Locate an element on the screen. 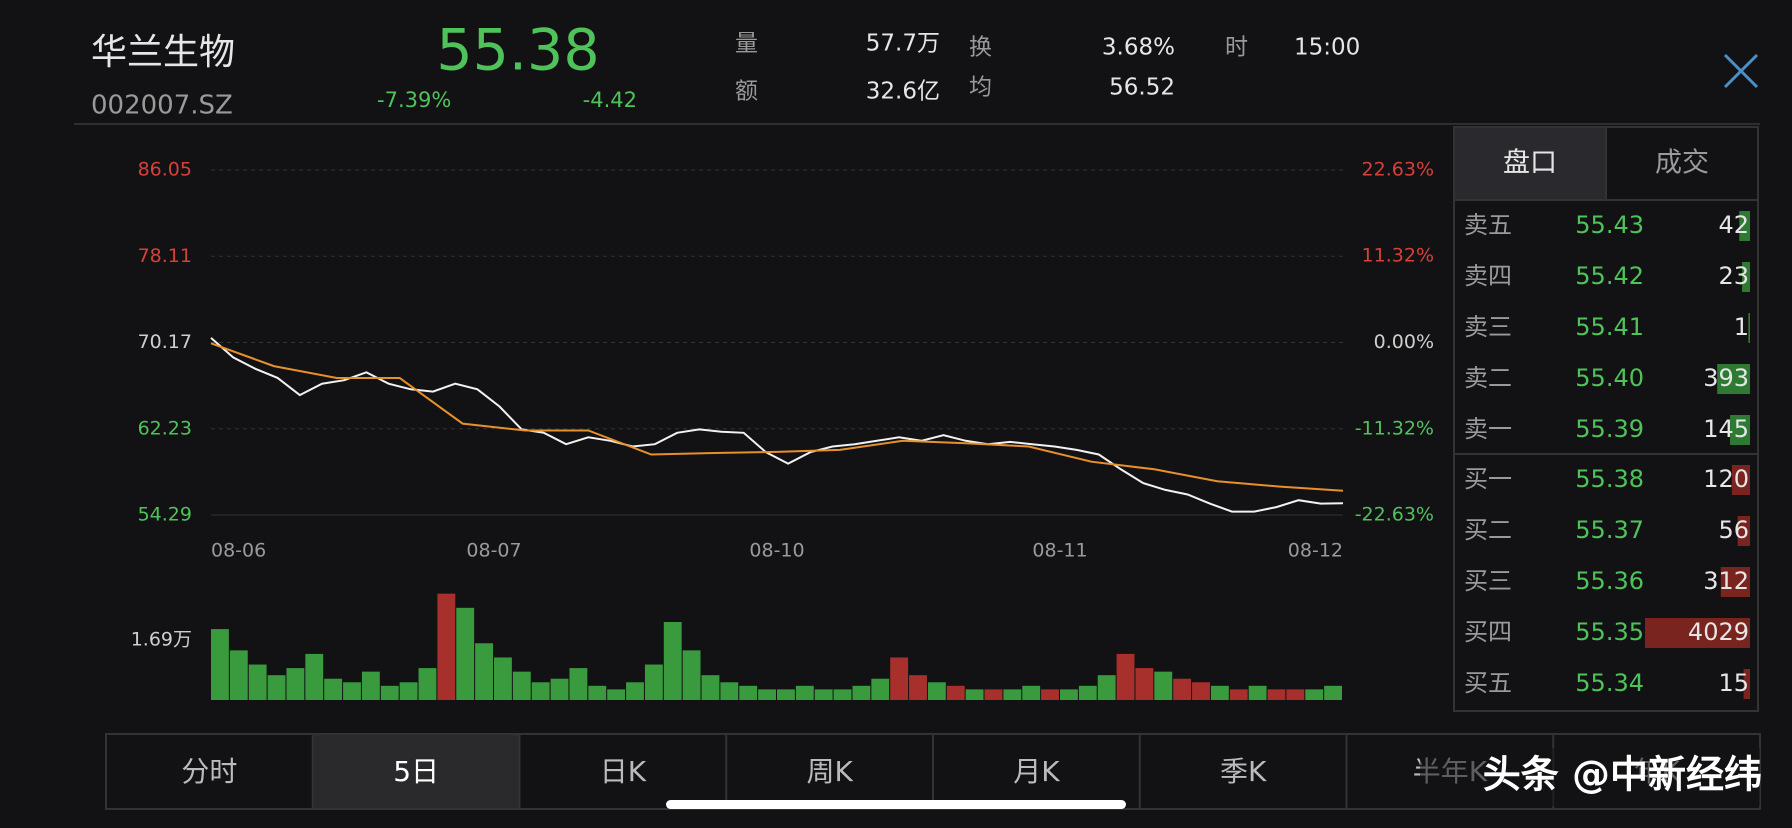  book-volume: 312 is located at coordinates (1726, 581).